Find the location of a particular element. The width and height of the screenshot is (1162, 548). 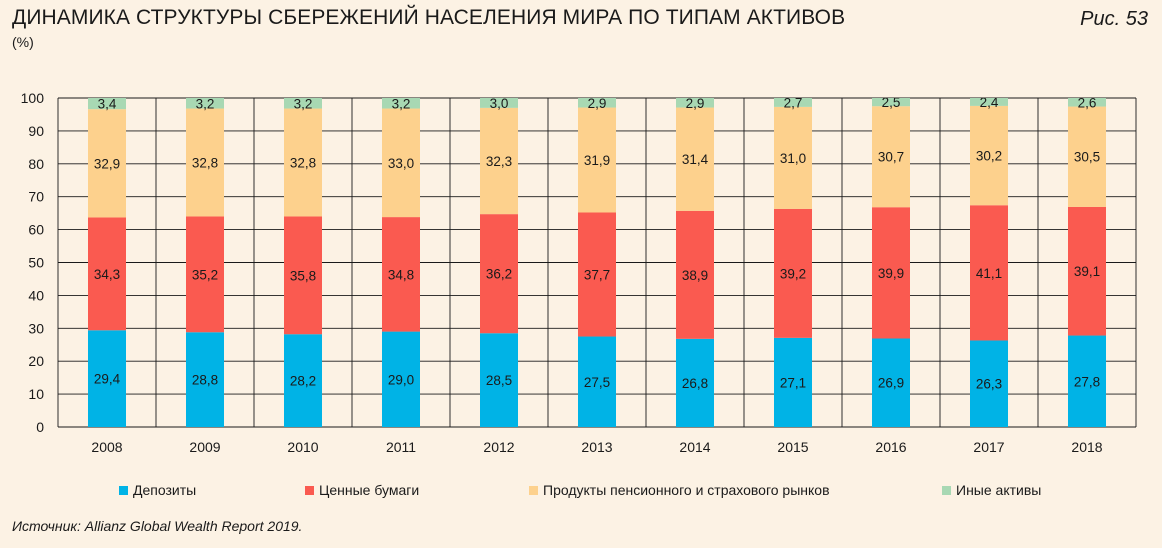

y-tick-label: 90 is located at coordinates (36, 131).